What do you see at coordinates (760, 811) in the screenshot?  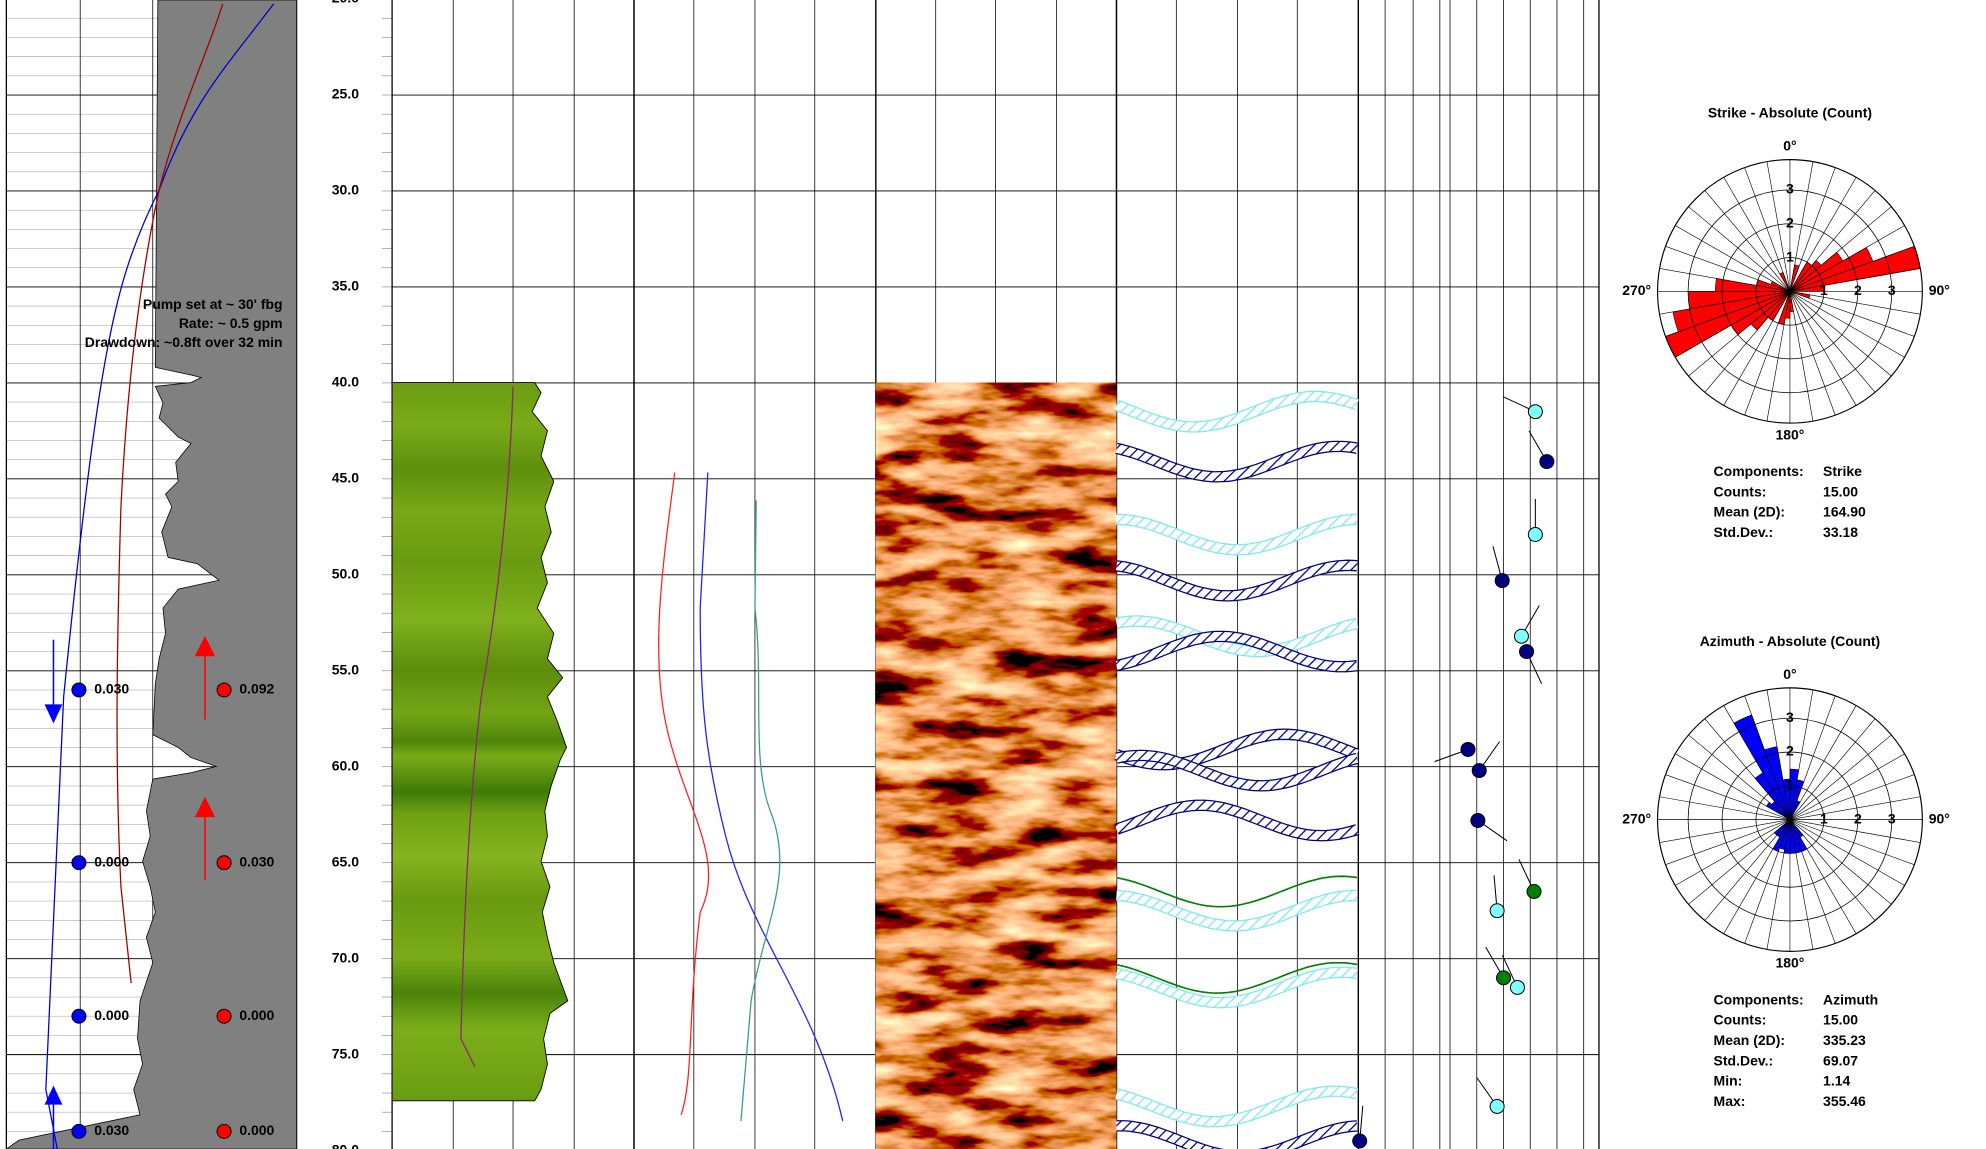 I see `teal-log` at bounding box center [760, 811].